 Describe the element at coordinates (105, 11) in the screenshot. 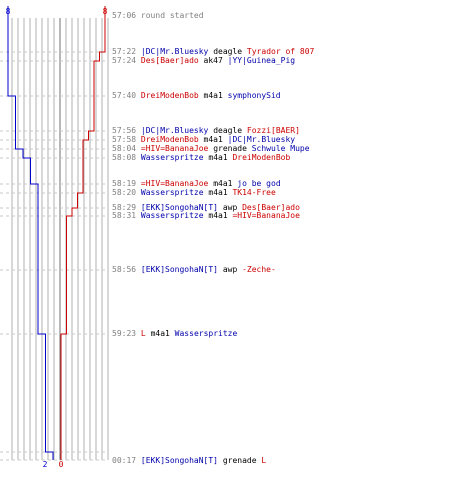

I see `red-start-count-label: 8` at that location.